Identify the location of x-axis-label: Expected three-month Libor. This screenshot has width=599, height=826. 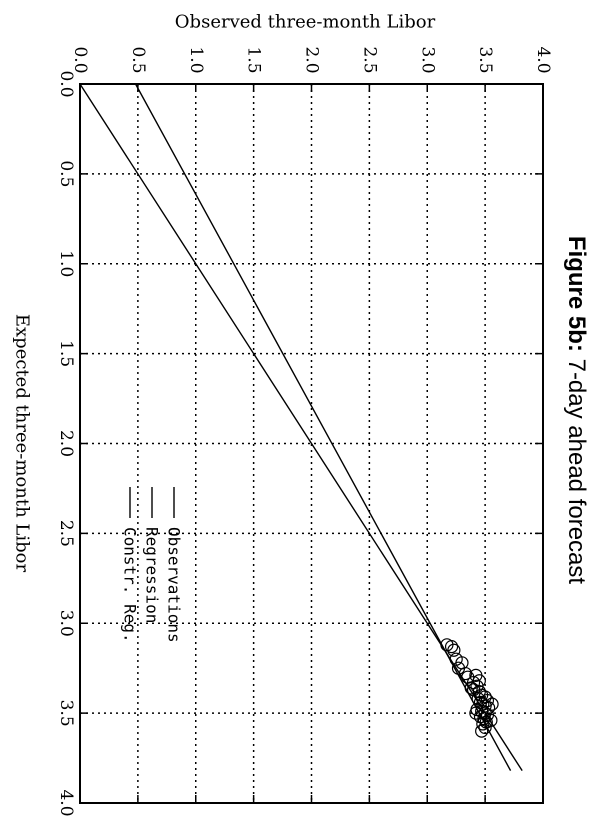
(22, 443).